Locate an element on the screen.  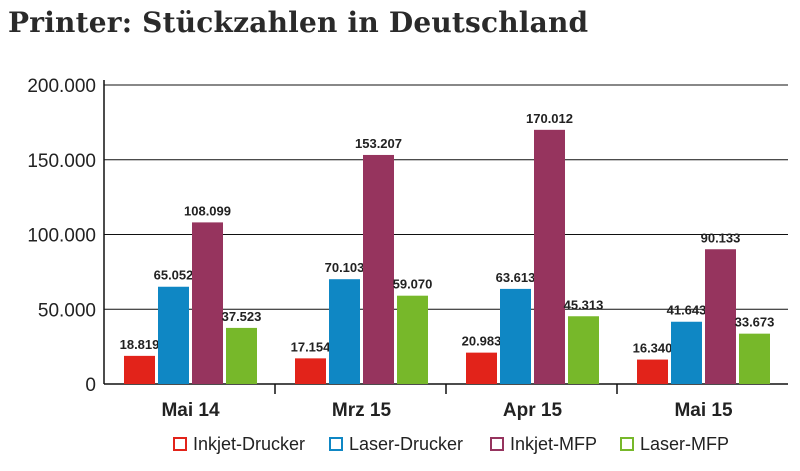
x-tick-label: Mai 15 is located at coordinates (703, 410).